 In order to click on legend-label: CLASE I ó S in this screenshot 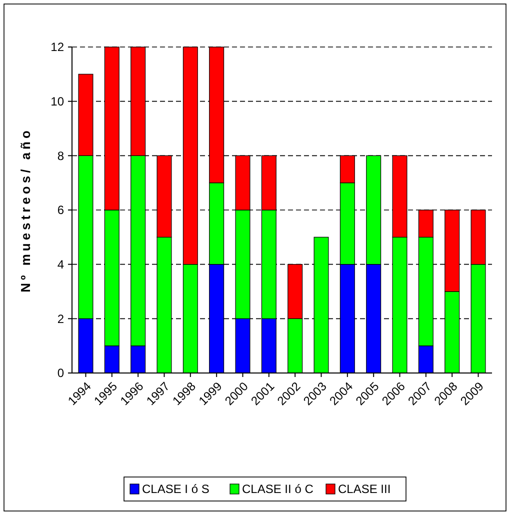, I will do `click(176, 489)`.